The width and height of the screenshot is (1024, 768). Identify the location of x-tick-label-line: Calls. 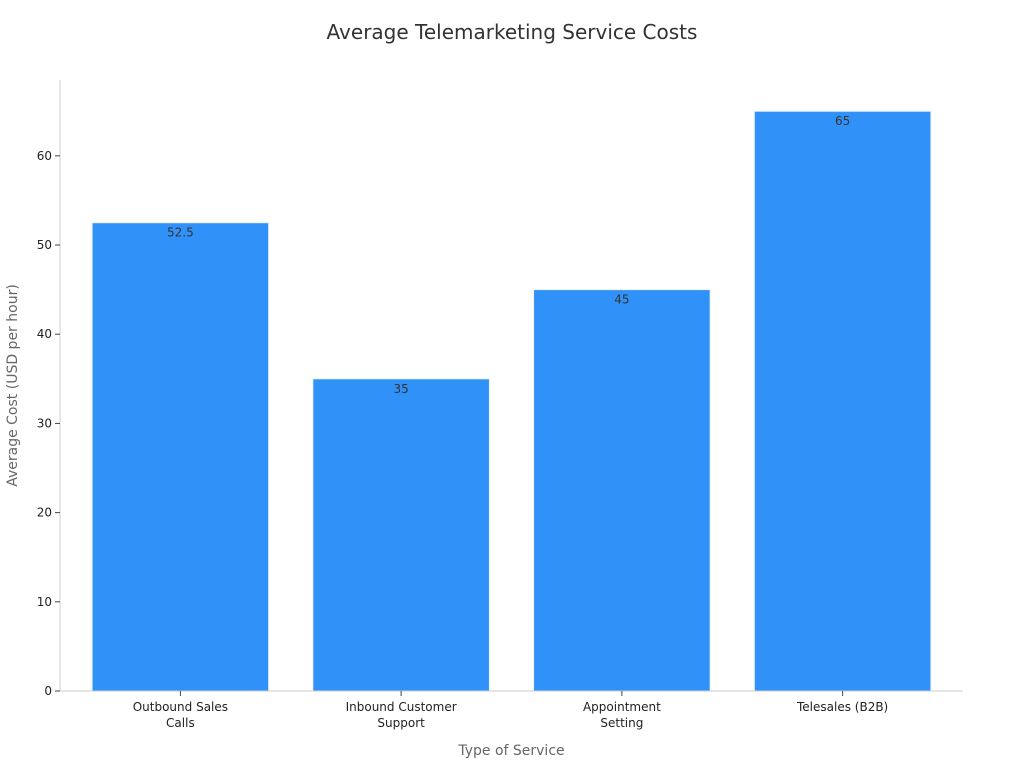
(180, 723).